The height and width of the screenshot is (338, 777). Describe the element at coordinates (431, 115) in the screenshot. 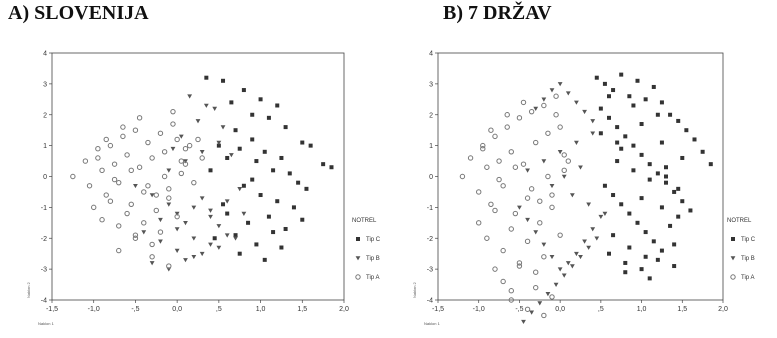

I see `y-tick-label: 2` at that location.